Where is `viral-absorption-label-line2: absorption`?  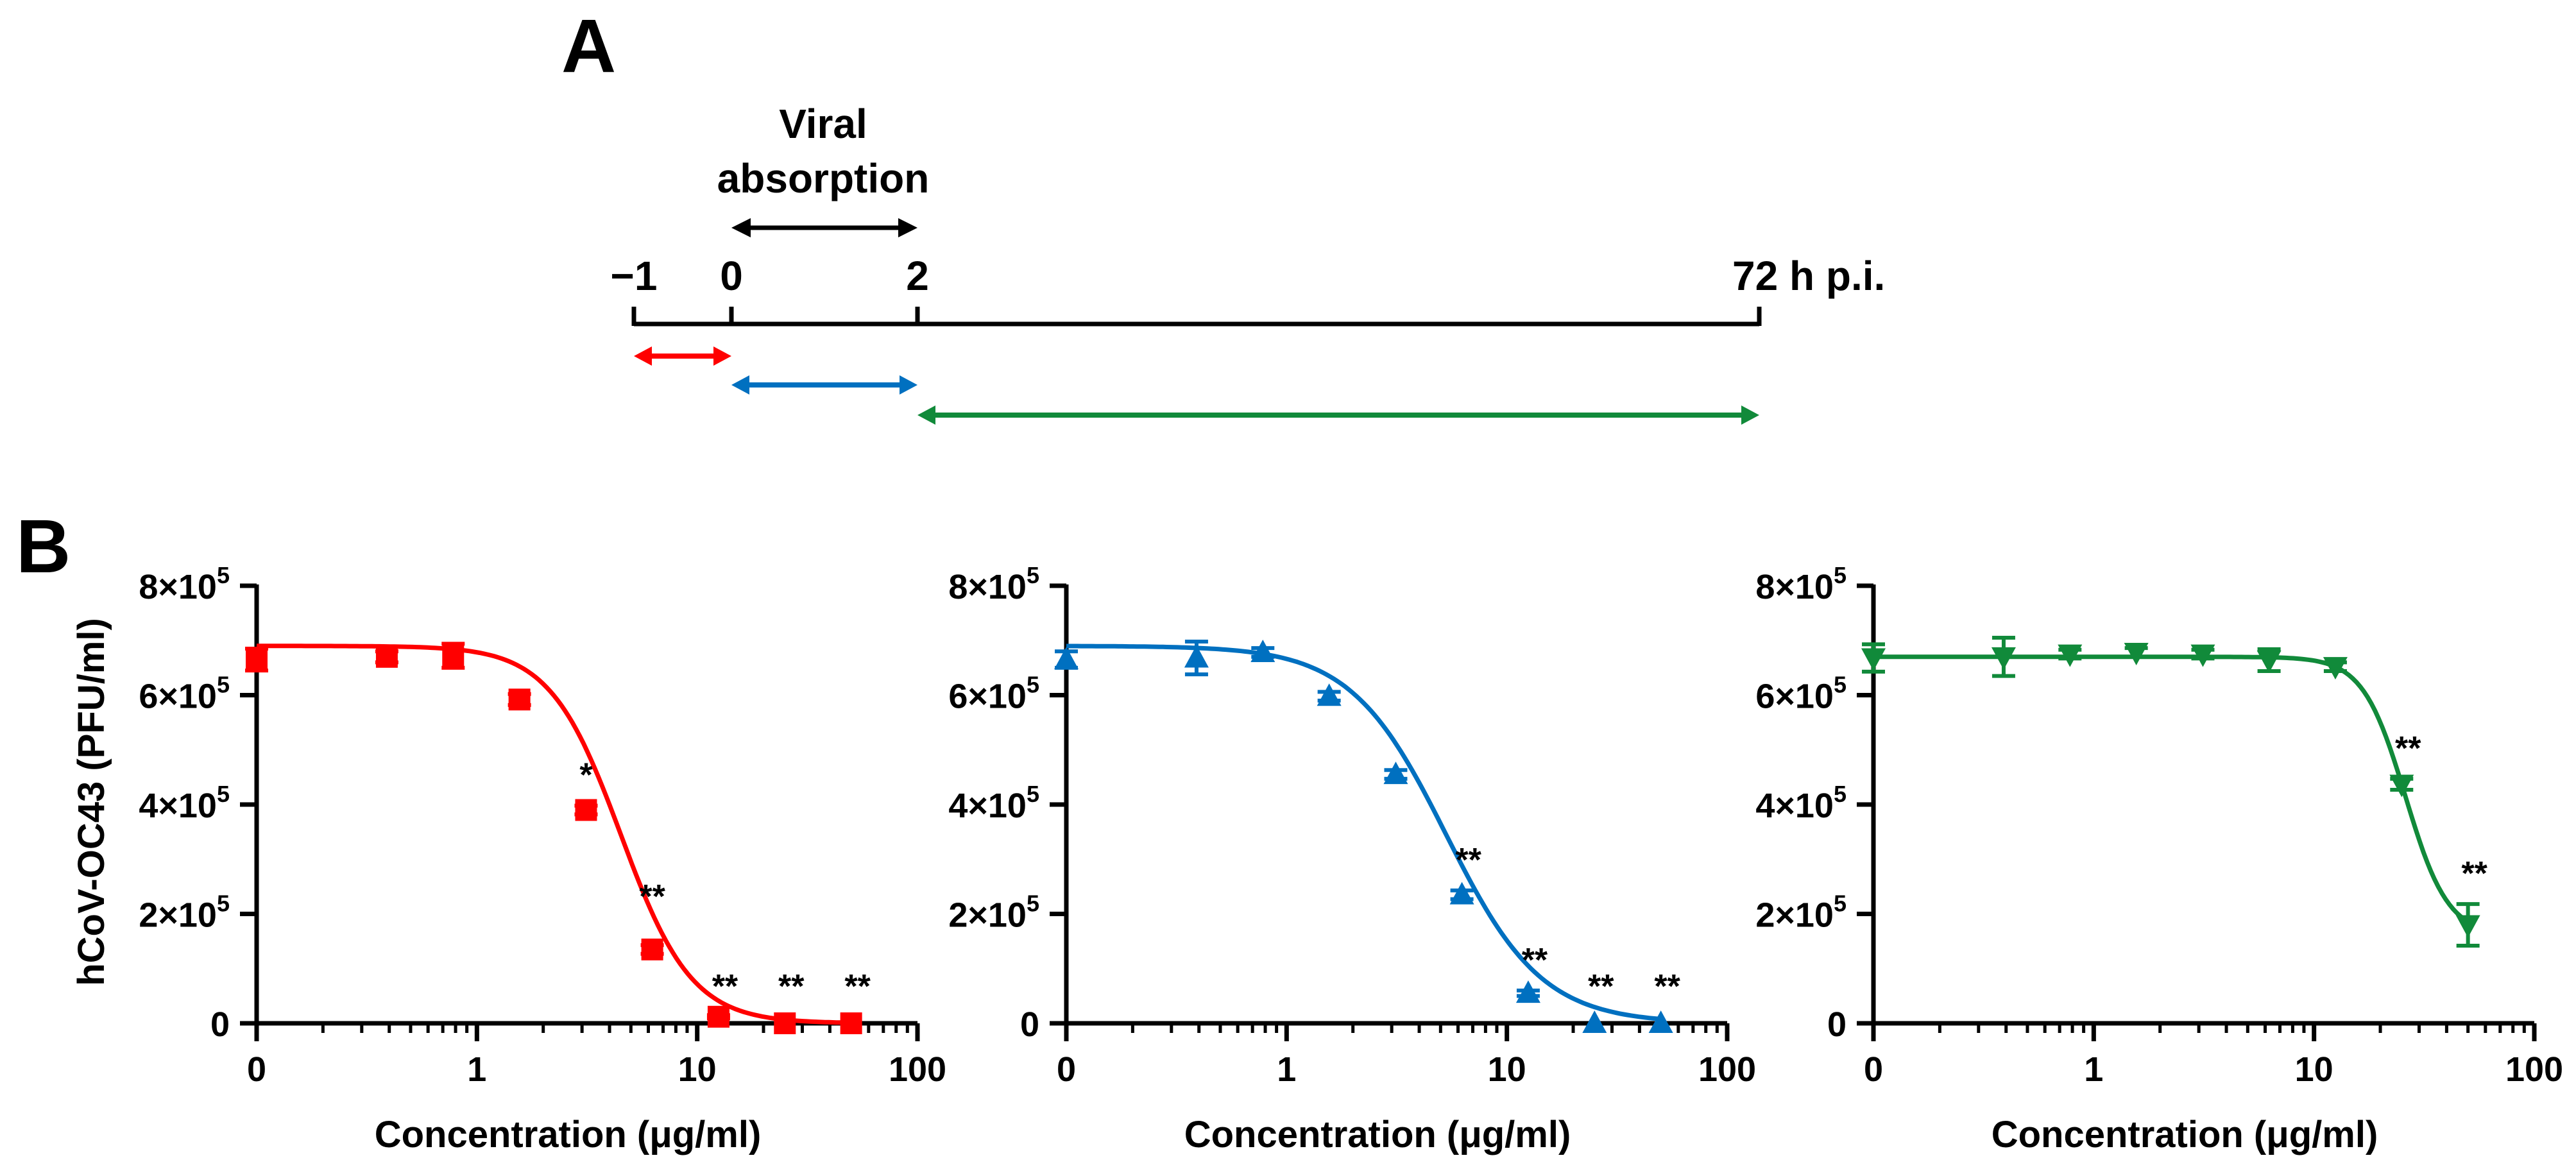 viral-absorption-label-line2: absorption is located at coordinates (823, 178).